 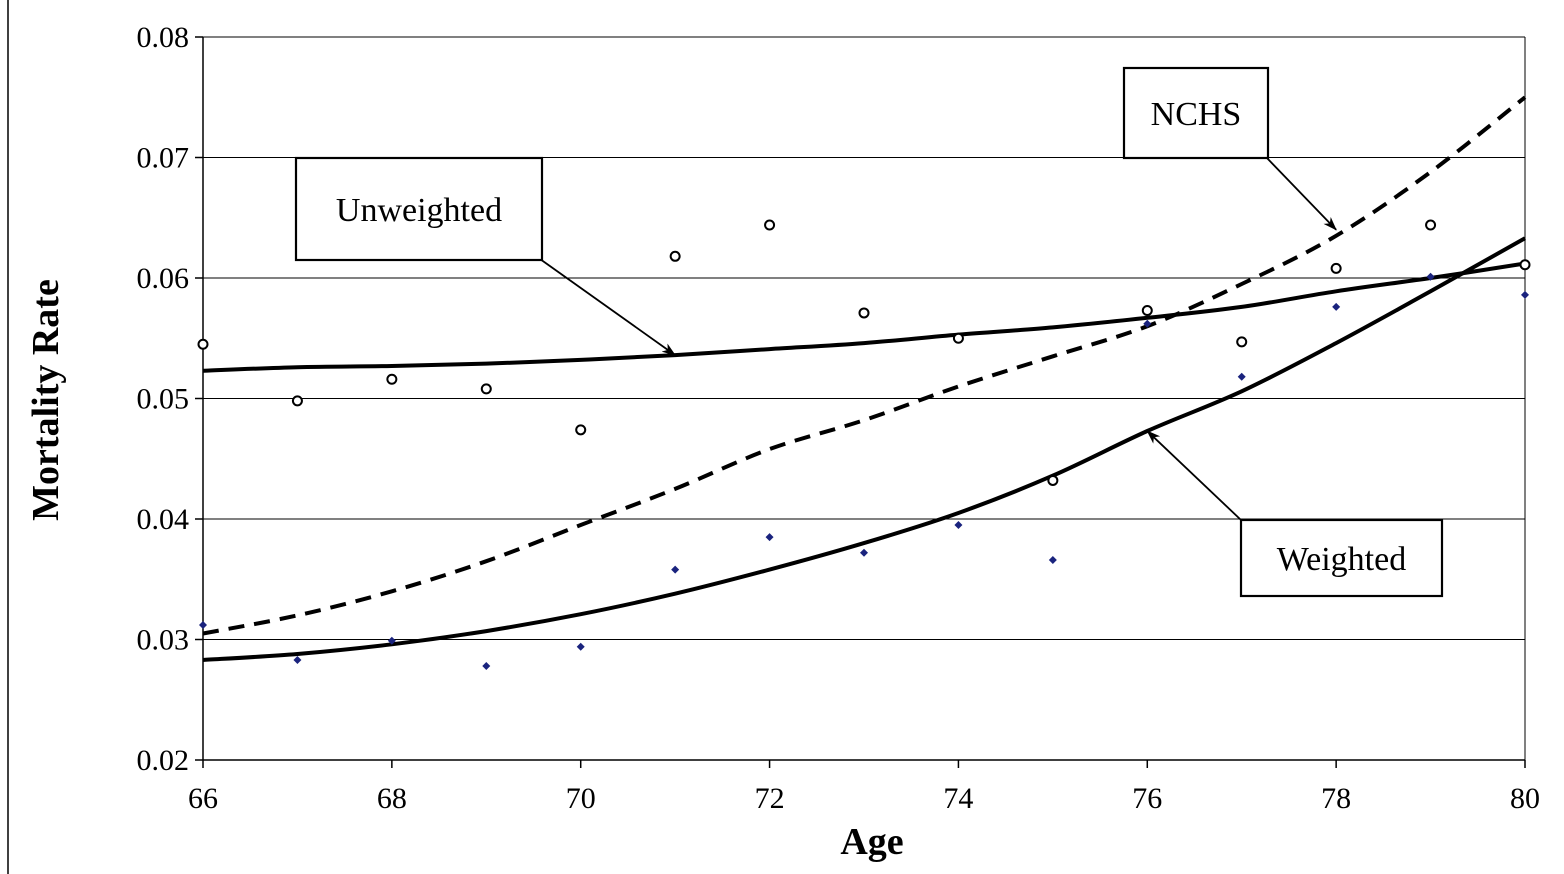 I want to click on y-tick-label-1: 0.03, so click(x=163, y=640).